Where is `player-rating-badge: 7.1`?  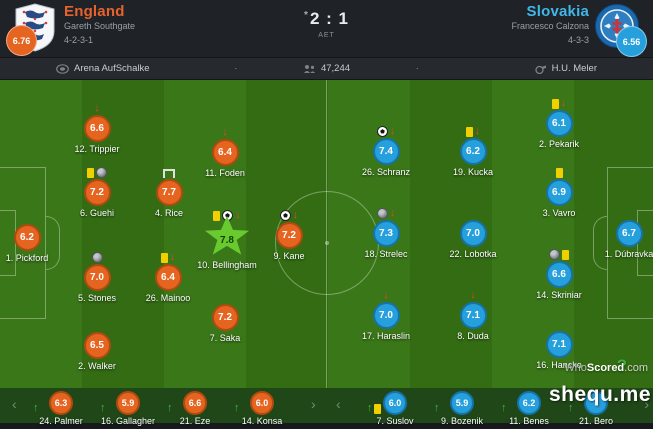 player-rating-badge: 7.1 is located at coordinates (473, 315).